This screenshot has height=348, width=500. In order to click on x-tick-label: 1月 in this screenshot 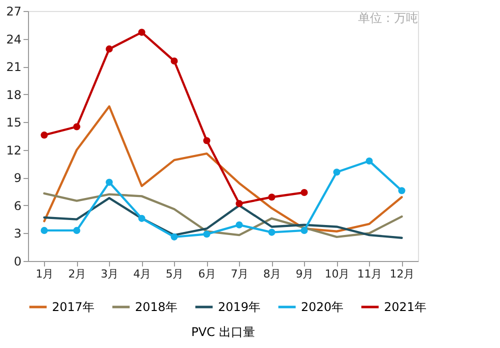, I will do `click(45, 274)`.